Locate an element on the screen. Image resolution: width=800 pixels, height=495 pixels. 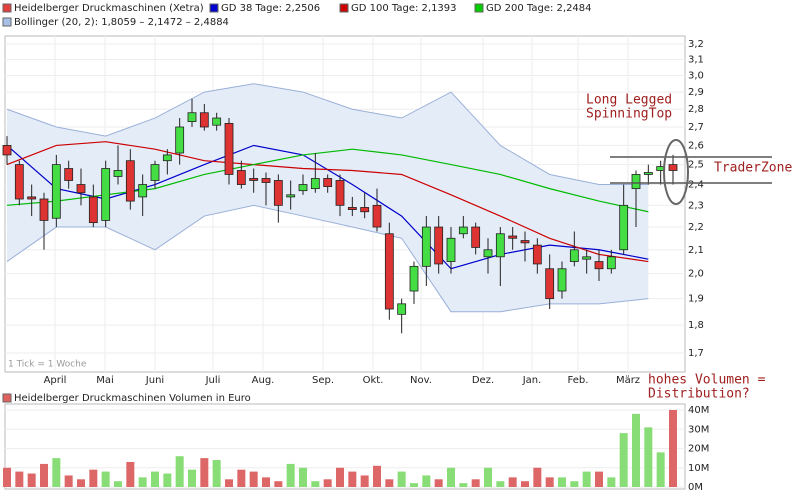
x-tick-label: Dez. is located at coordinates (483, 380).